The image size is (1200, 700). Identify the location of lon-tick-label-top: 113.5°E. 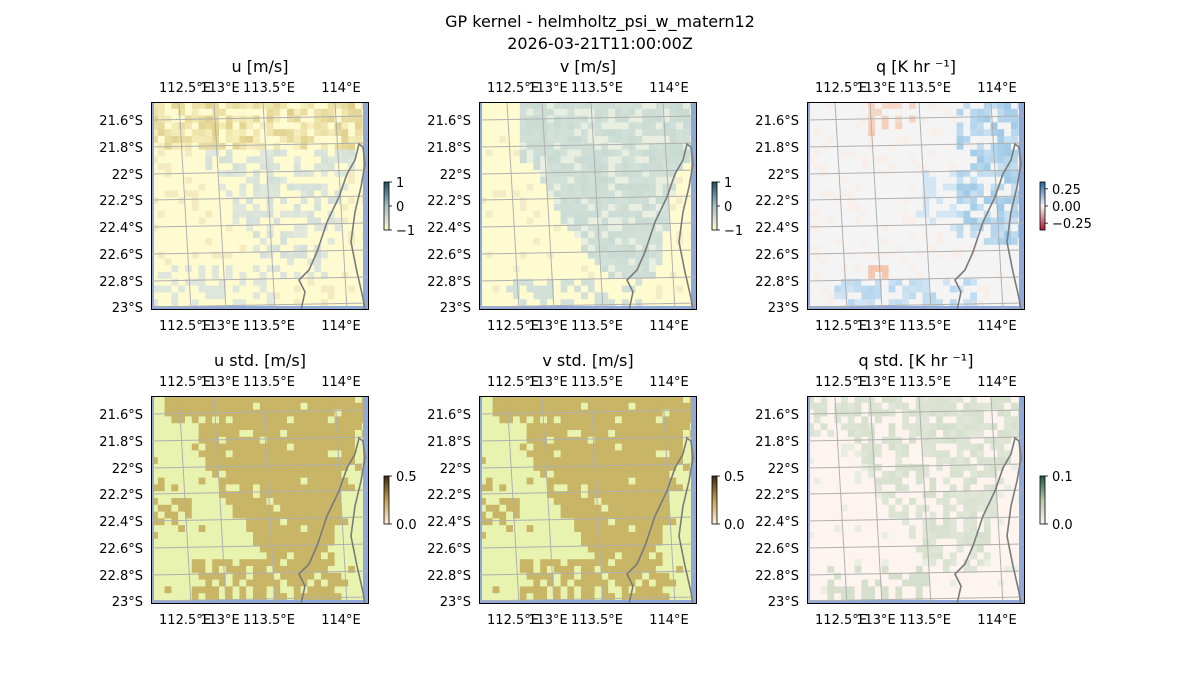
(925, 88).